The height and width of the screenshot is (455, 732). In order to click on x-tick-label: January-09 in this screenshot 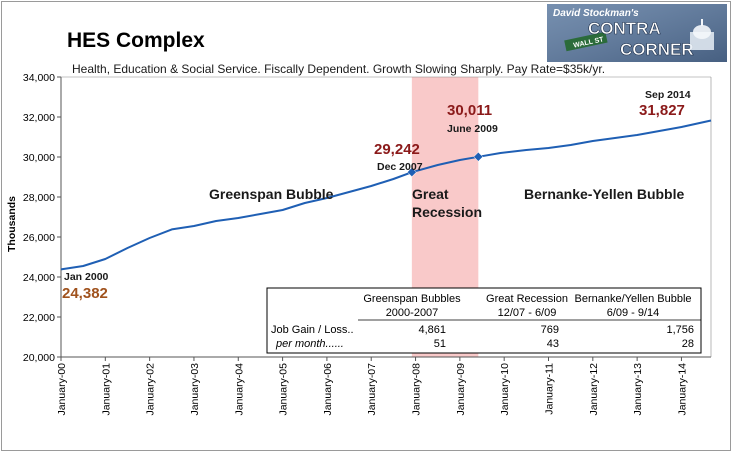, I will do `click(461, 389)`.